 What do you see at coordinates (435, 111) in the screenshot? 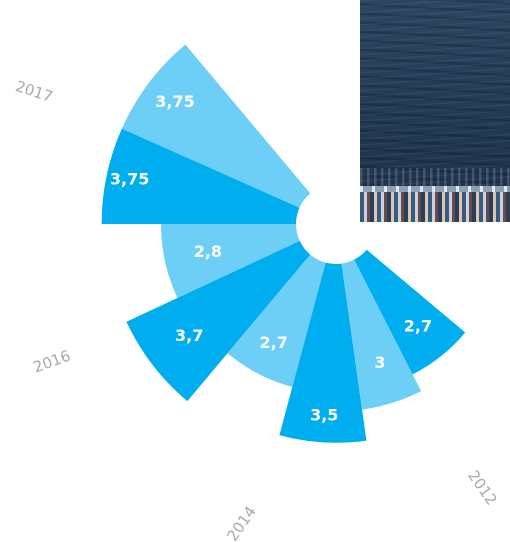
I see `sea-photo` at bounding box center [435, 111].